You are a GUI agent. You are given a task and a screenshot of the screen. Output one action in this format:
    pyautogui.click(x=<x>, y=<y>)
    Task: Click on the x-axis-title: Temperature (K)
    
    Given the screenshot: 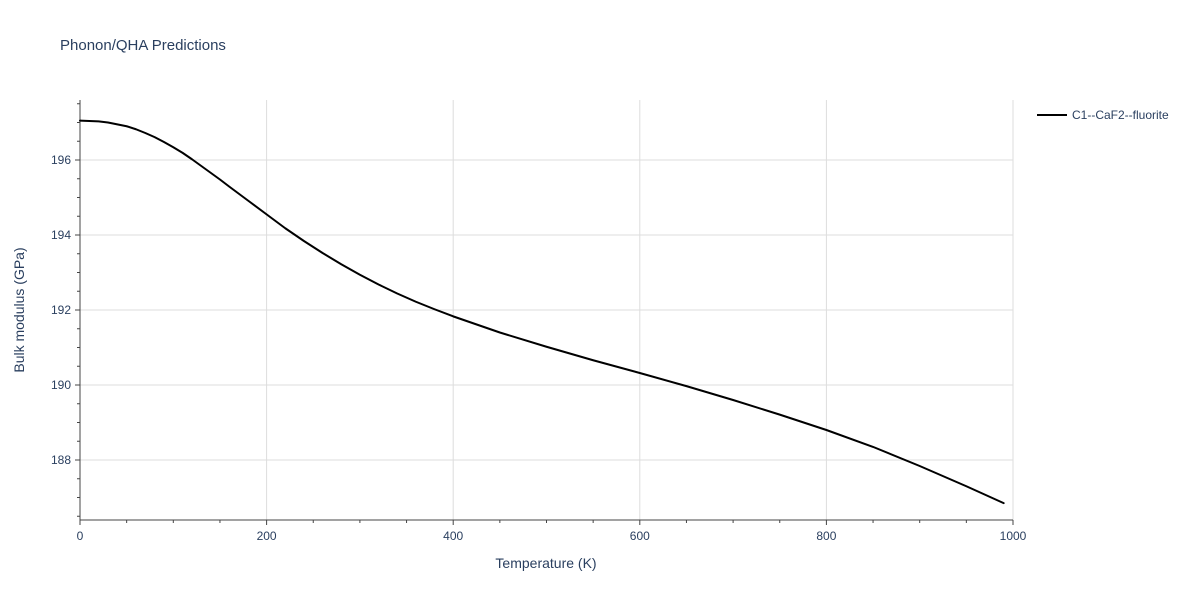 What is the action you would take?
    pyautogui.click(x=545, y=563)
    